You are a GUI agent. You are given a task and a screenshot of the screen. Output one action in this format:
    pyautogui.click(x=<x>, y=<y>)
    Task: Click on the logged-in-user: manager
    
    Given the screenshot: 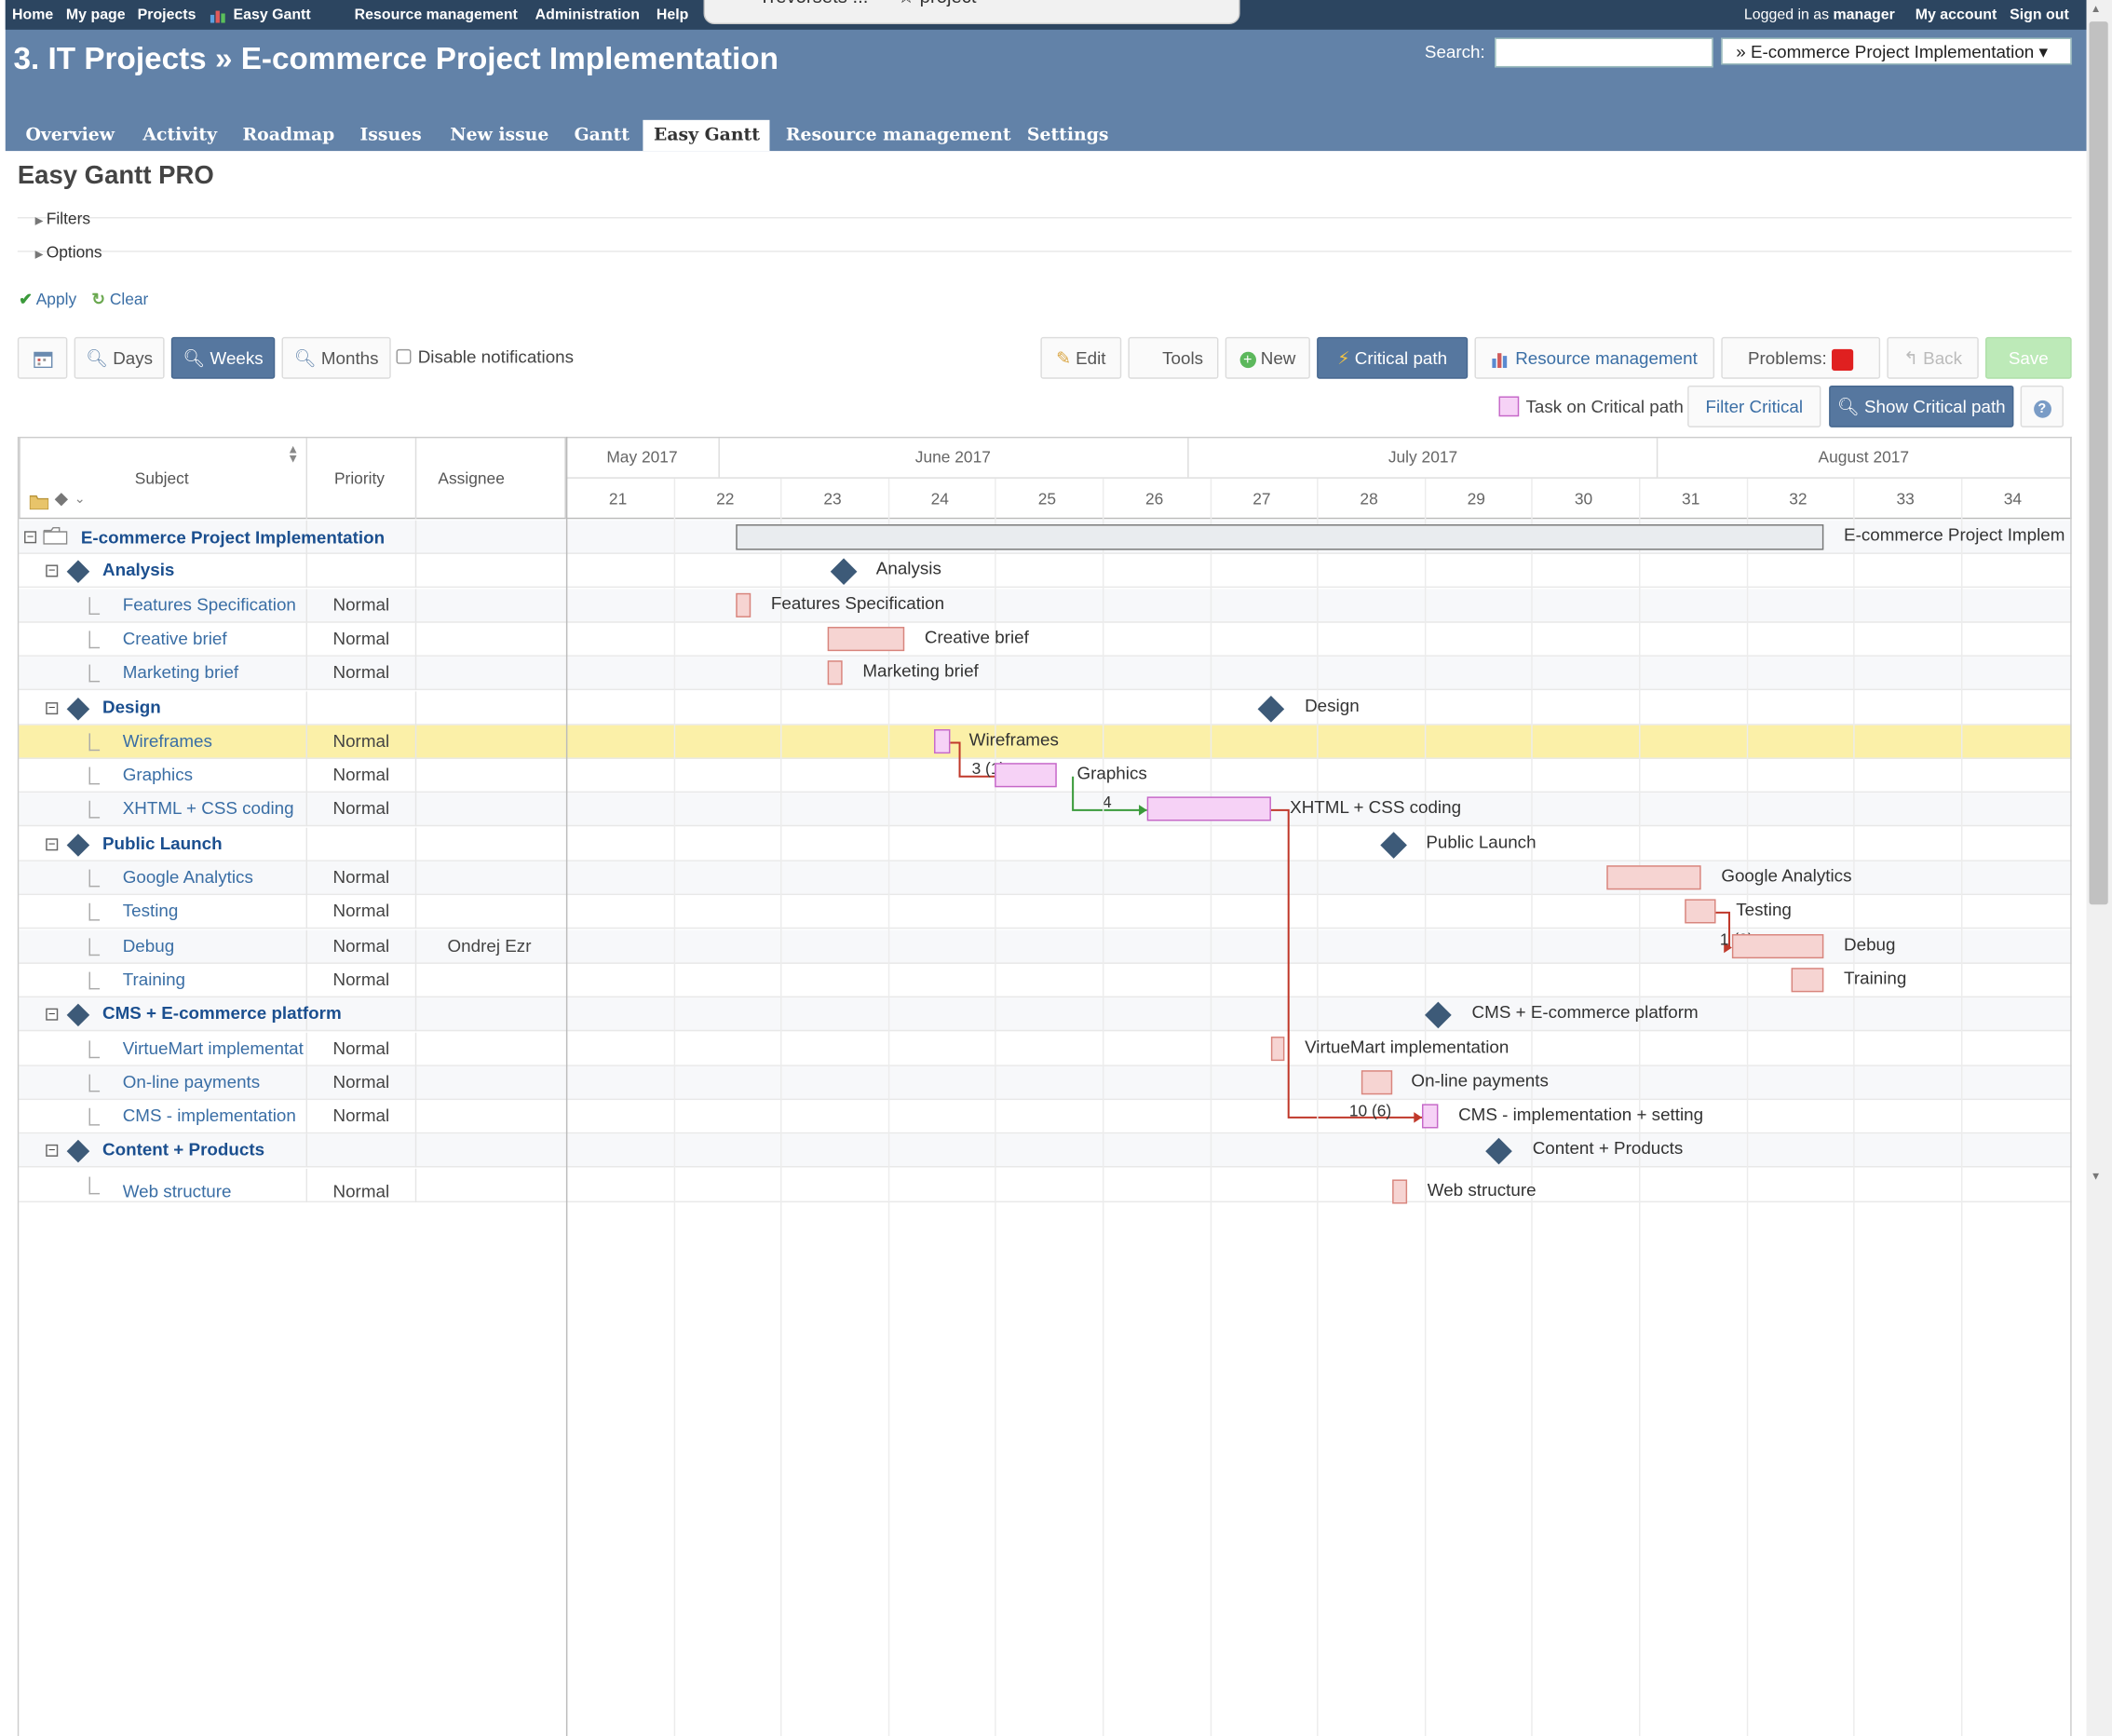 What is the action you would take?
    pyautogui.click(x=1864, y=15)
    